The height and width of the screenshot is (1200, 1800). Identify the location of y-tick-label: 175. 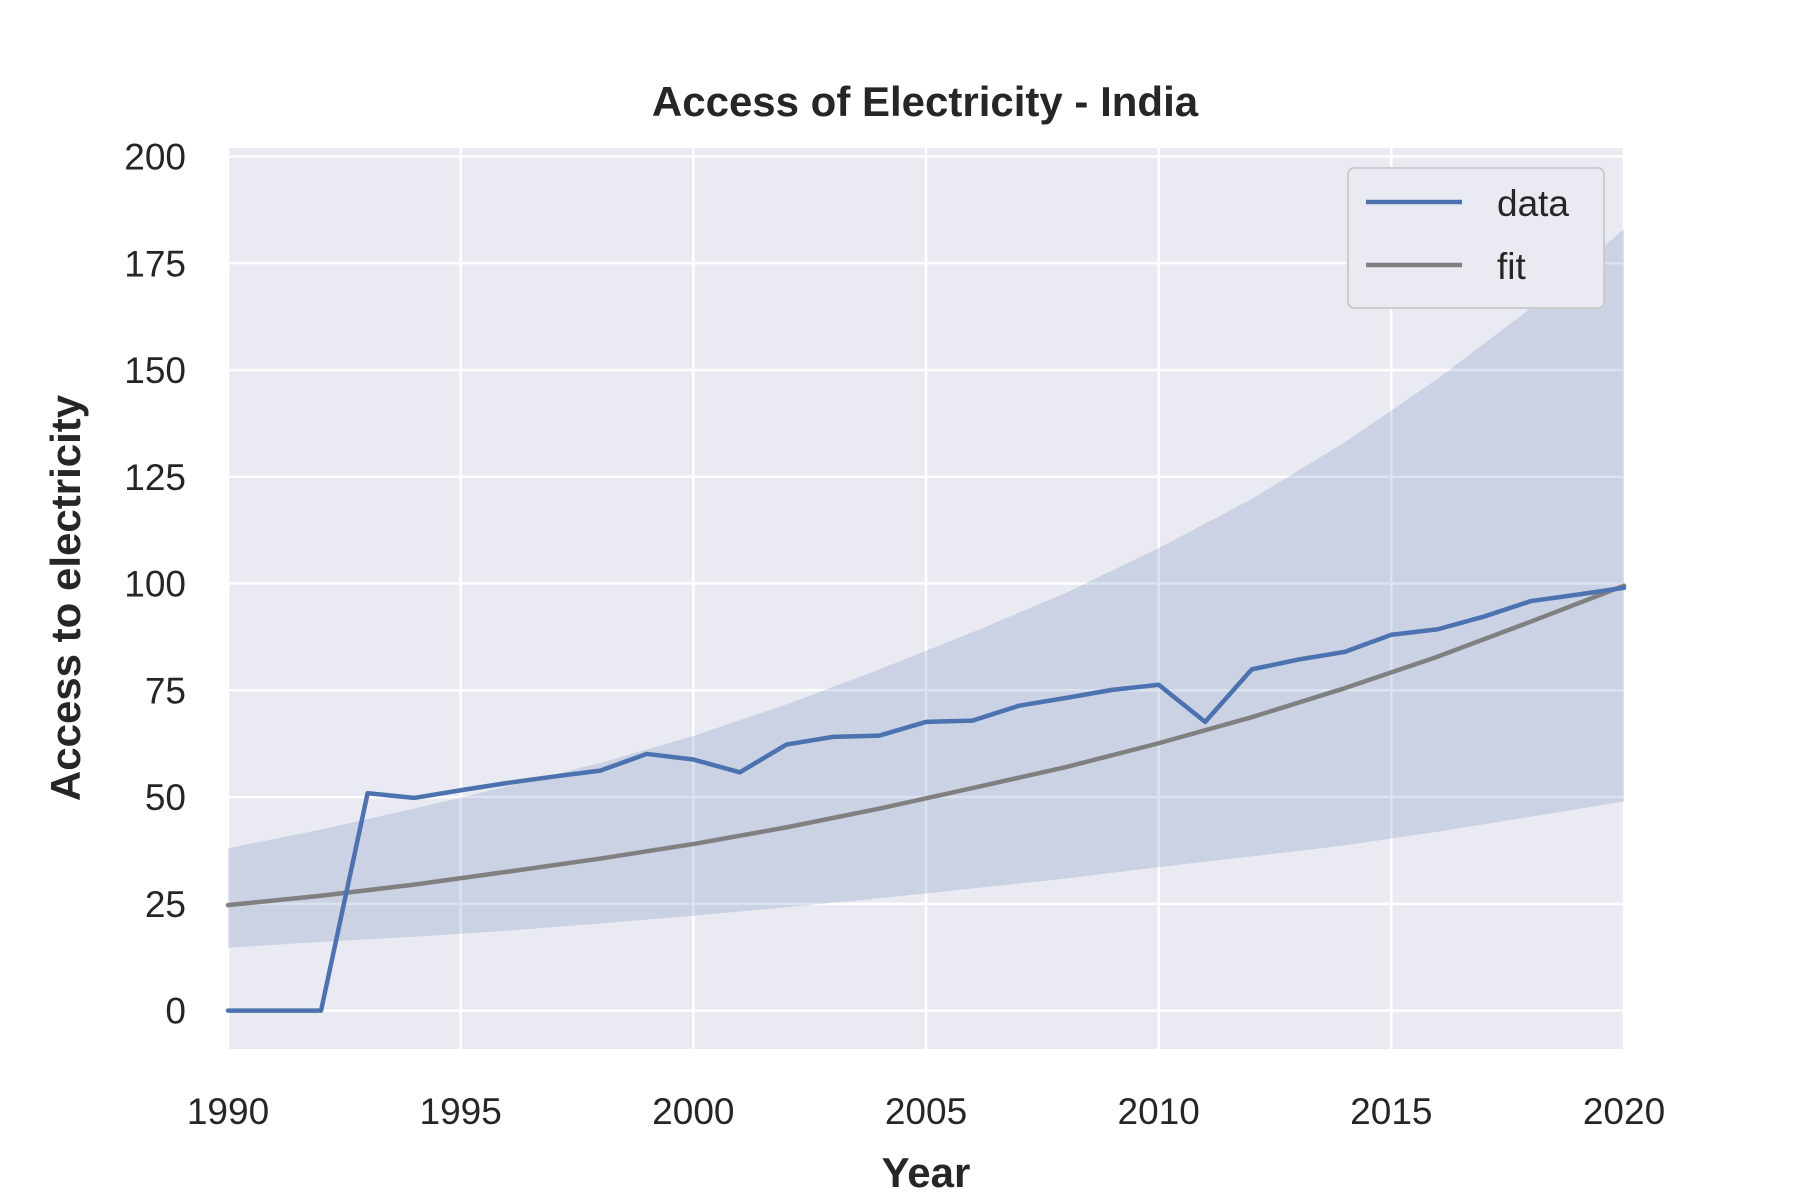
(155, 263).